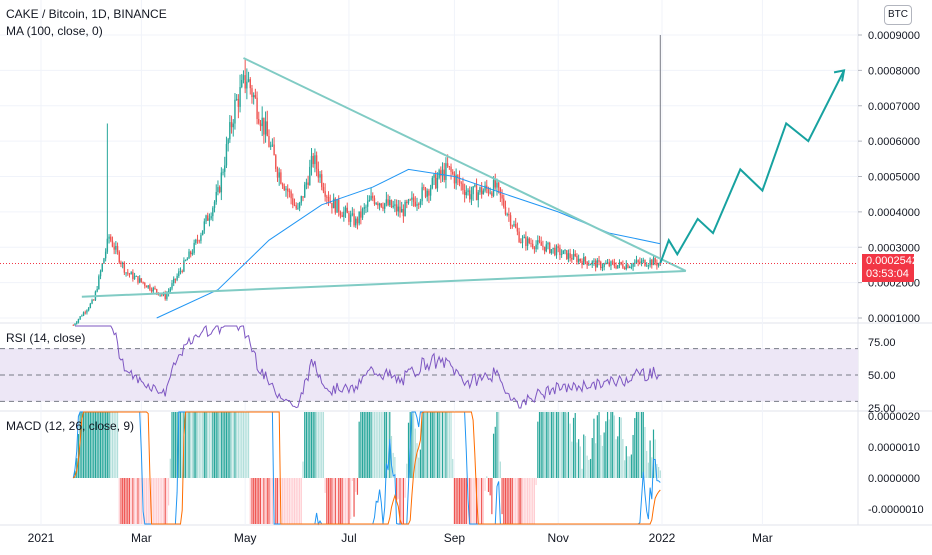 This screenshot has width=932, height=555. What do you see at coordinates (894, 479) in the screenshot?
I see `macd-tick-label: 0.0000000` at bounding box center [894, 479].